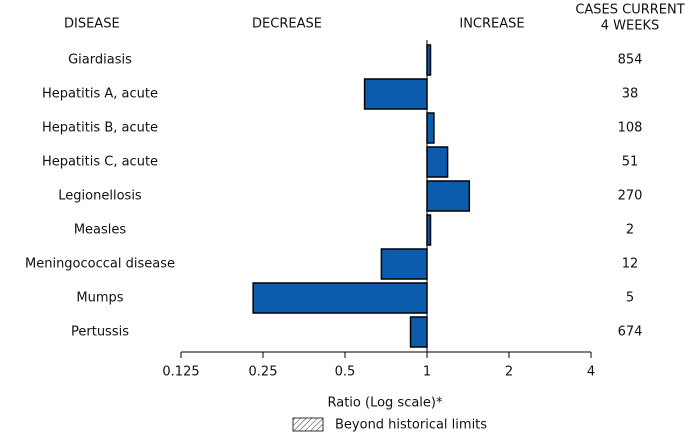 The image size is (685, 437). Describe the element at coordinates (100, 94) in the screenshot. I see `category-label: Hepatitis A, acute` at that location.